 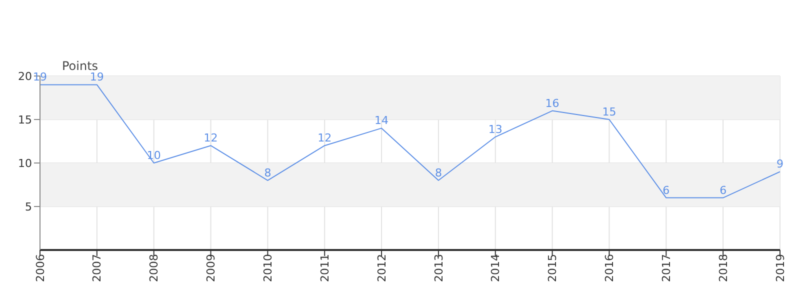 I want to click on y-tick-label: 5, so click(x=28, y=207).